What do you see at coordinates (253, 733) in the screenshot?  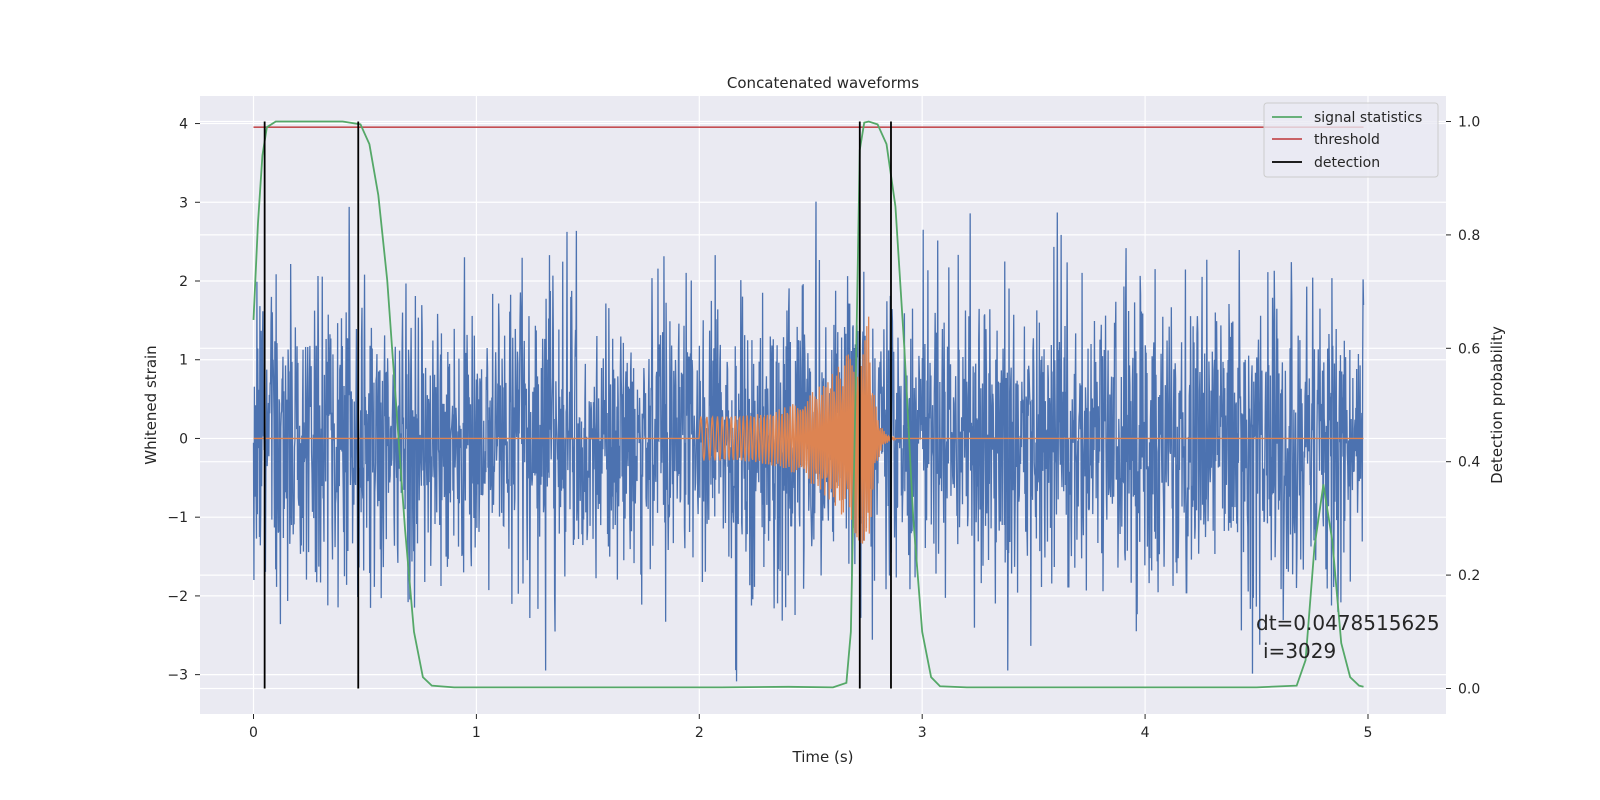 I see `x-tick-label: 0` at bounding box center [253, 733].